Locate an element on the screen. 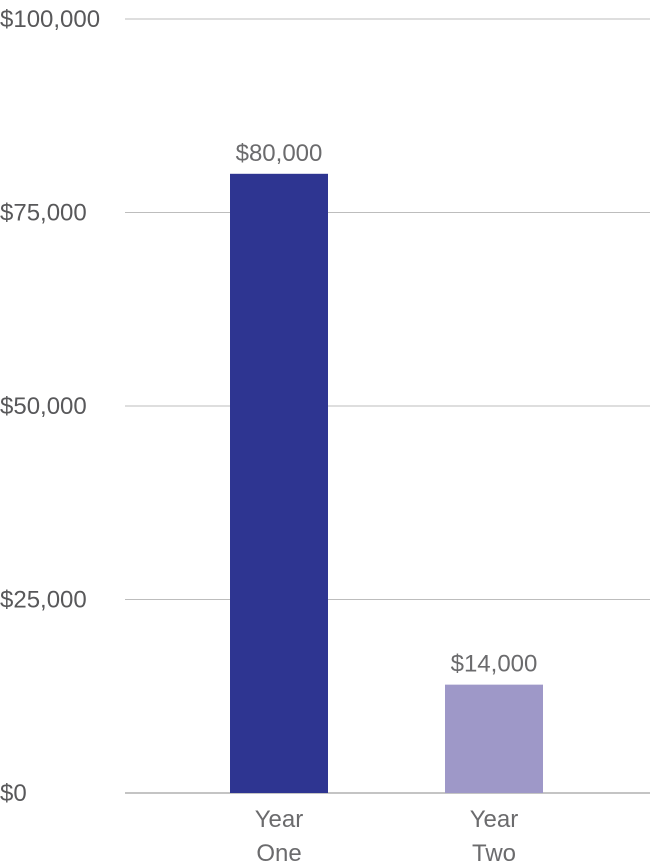  y-tick-label: $75,000 is located at coordinates (43, 213).